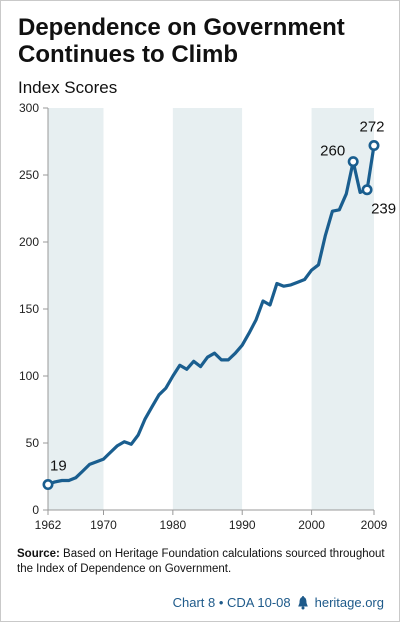 The image size is (400, 622). What do you see at coordinates (68, 87) in the screenshot?
I see `y-axis-title: Index Scores` at bounding box center [68, 87].